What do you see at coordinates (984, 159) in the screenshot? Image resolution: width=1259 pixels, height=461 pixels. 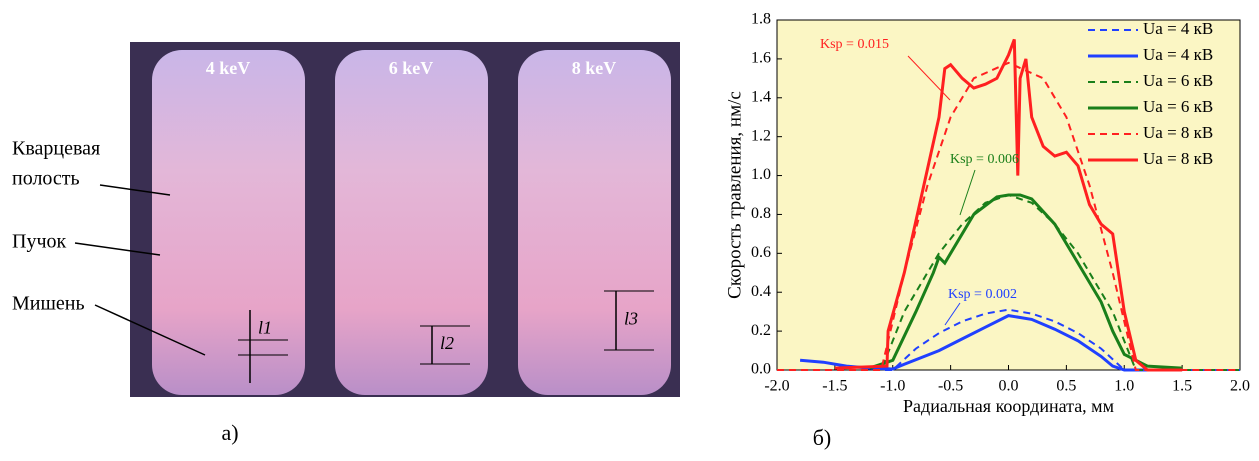 I see `annotation: Ksp = 0.006` at bounding box center [984, 159].